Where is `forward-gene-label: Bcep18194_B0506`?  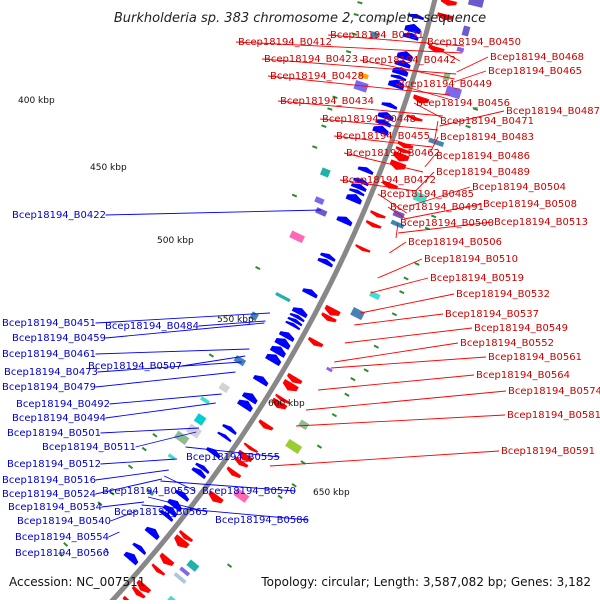 forward-gene-label: Bcep18194_B0506 is located at coordinates (455, 242).